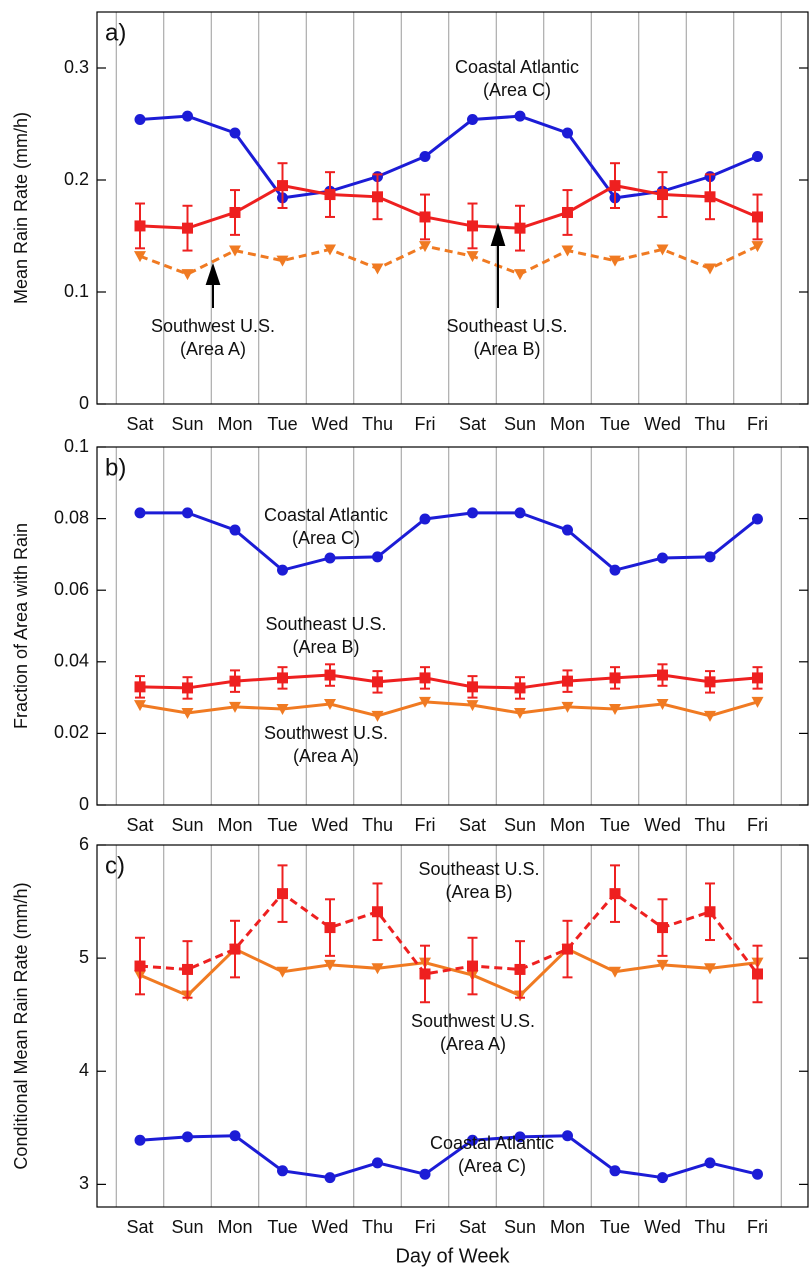 The width and height of the screenshot is (812, 1272). I want to click on y-tick-label: 0.02, so click(71, 732).